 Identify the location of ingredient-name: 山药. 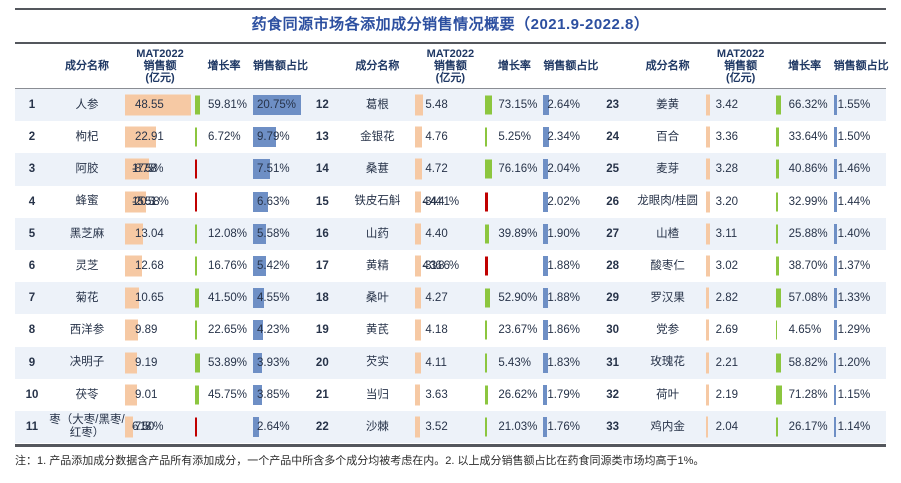
(377, 233).